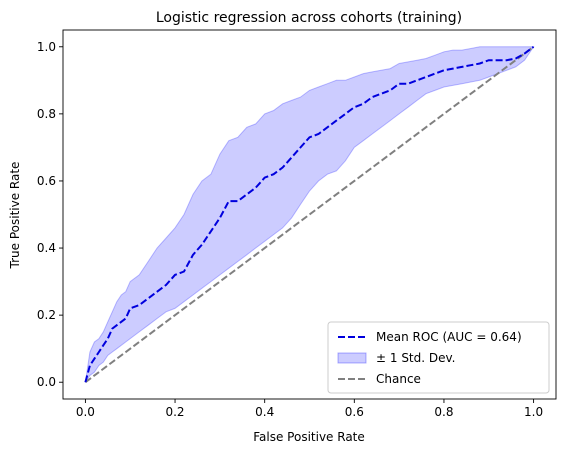  I want to click on x-tick-label: 0.6, so click(354, 412).